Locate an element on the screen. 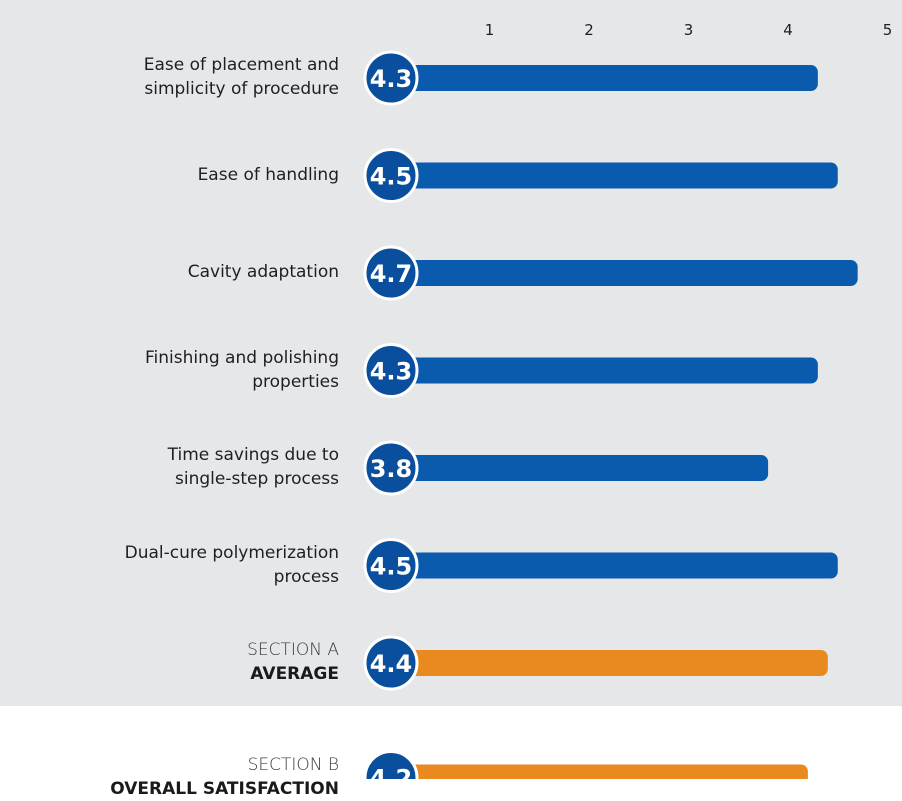  value-label: 4.7 is located at coordinates (391, 274).